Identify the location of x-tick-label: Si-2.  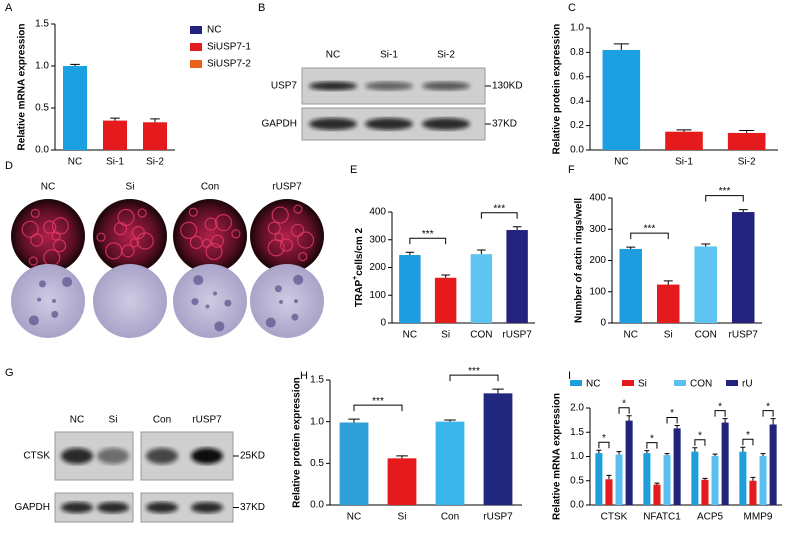
(747, 162).